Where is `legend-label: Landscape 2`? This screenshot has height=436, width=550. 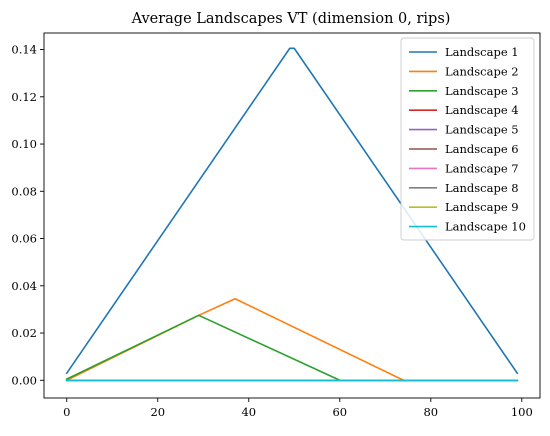 legend-label: Landscape 2 is located at coordinates (482, 71).